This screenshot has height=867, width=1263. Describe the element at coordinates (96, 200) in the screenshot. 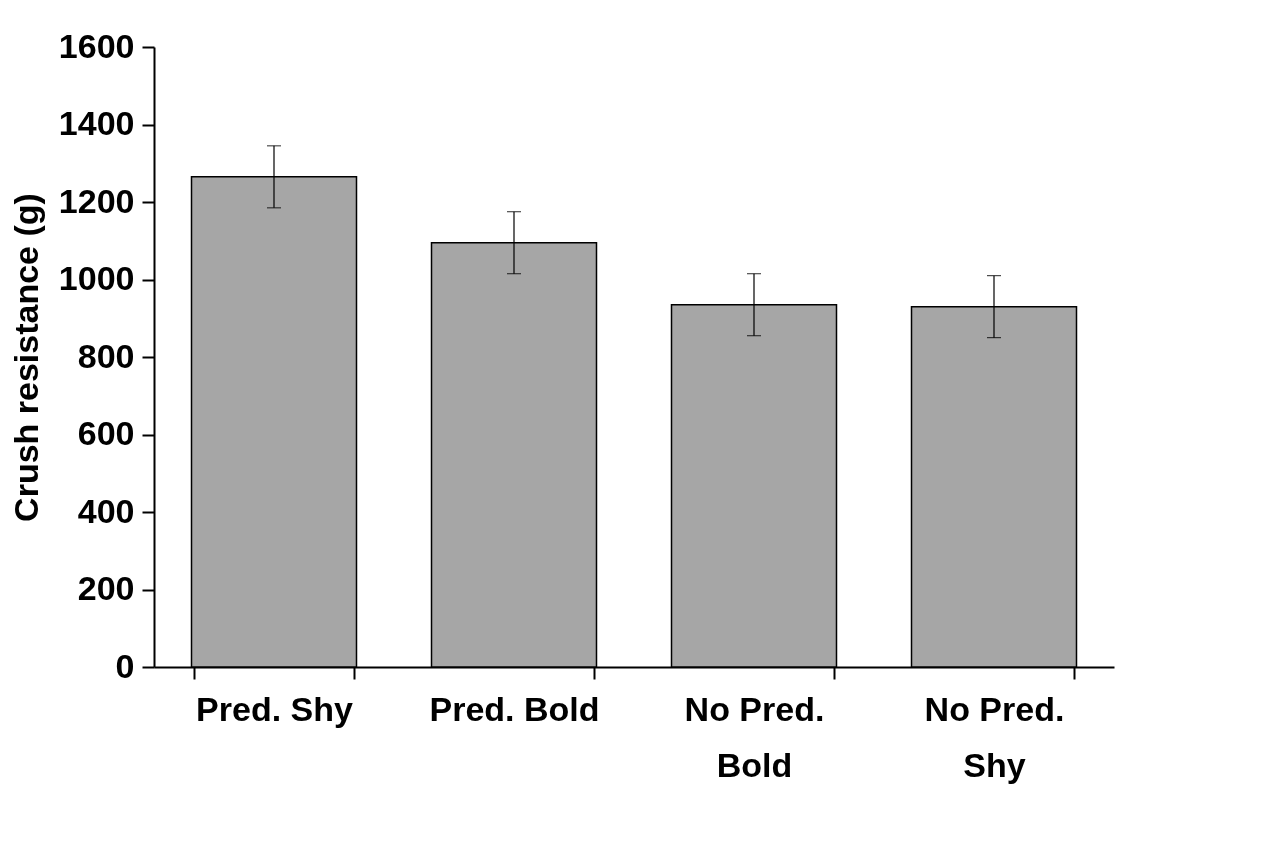

I see `y-tick-label: 1200` at that location.